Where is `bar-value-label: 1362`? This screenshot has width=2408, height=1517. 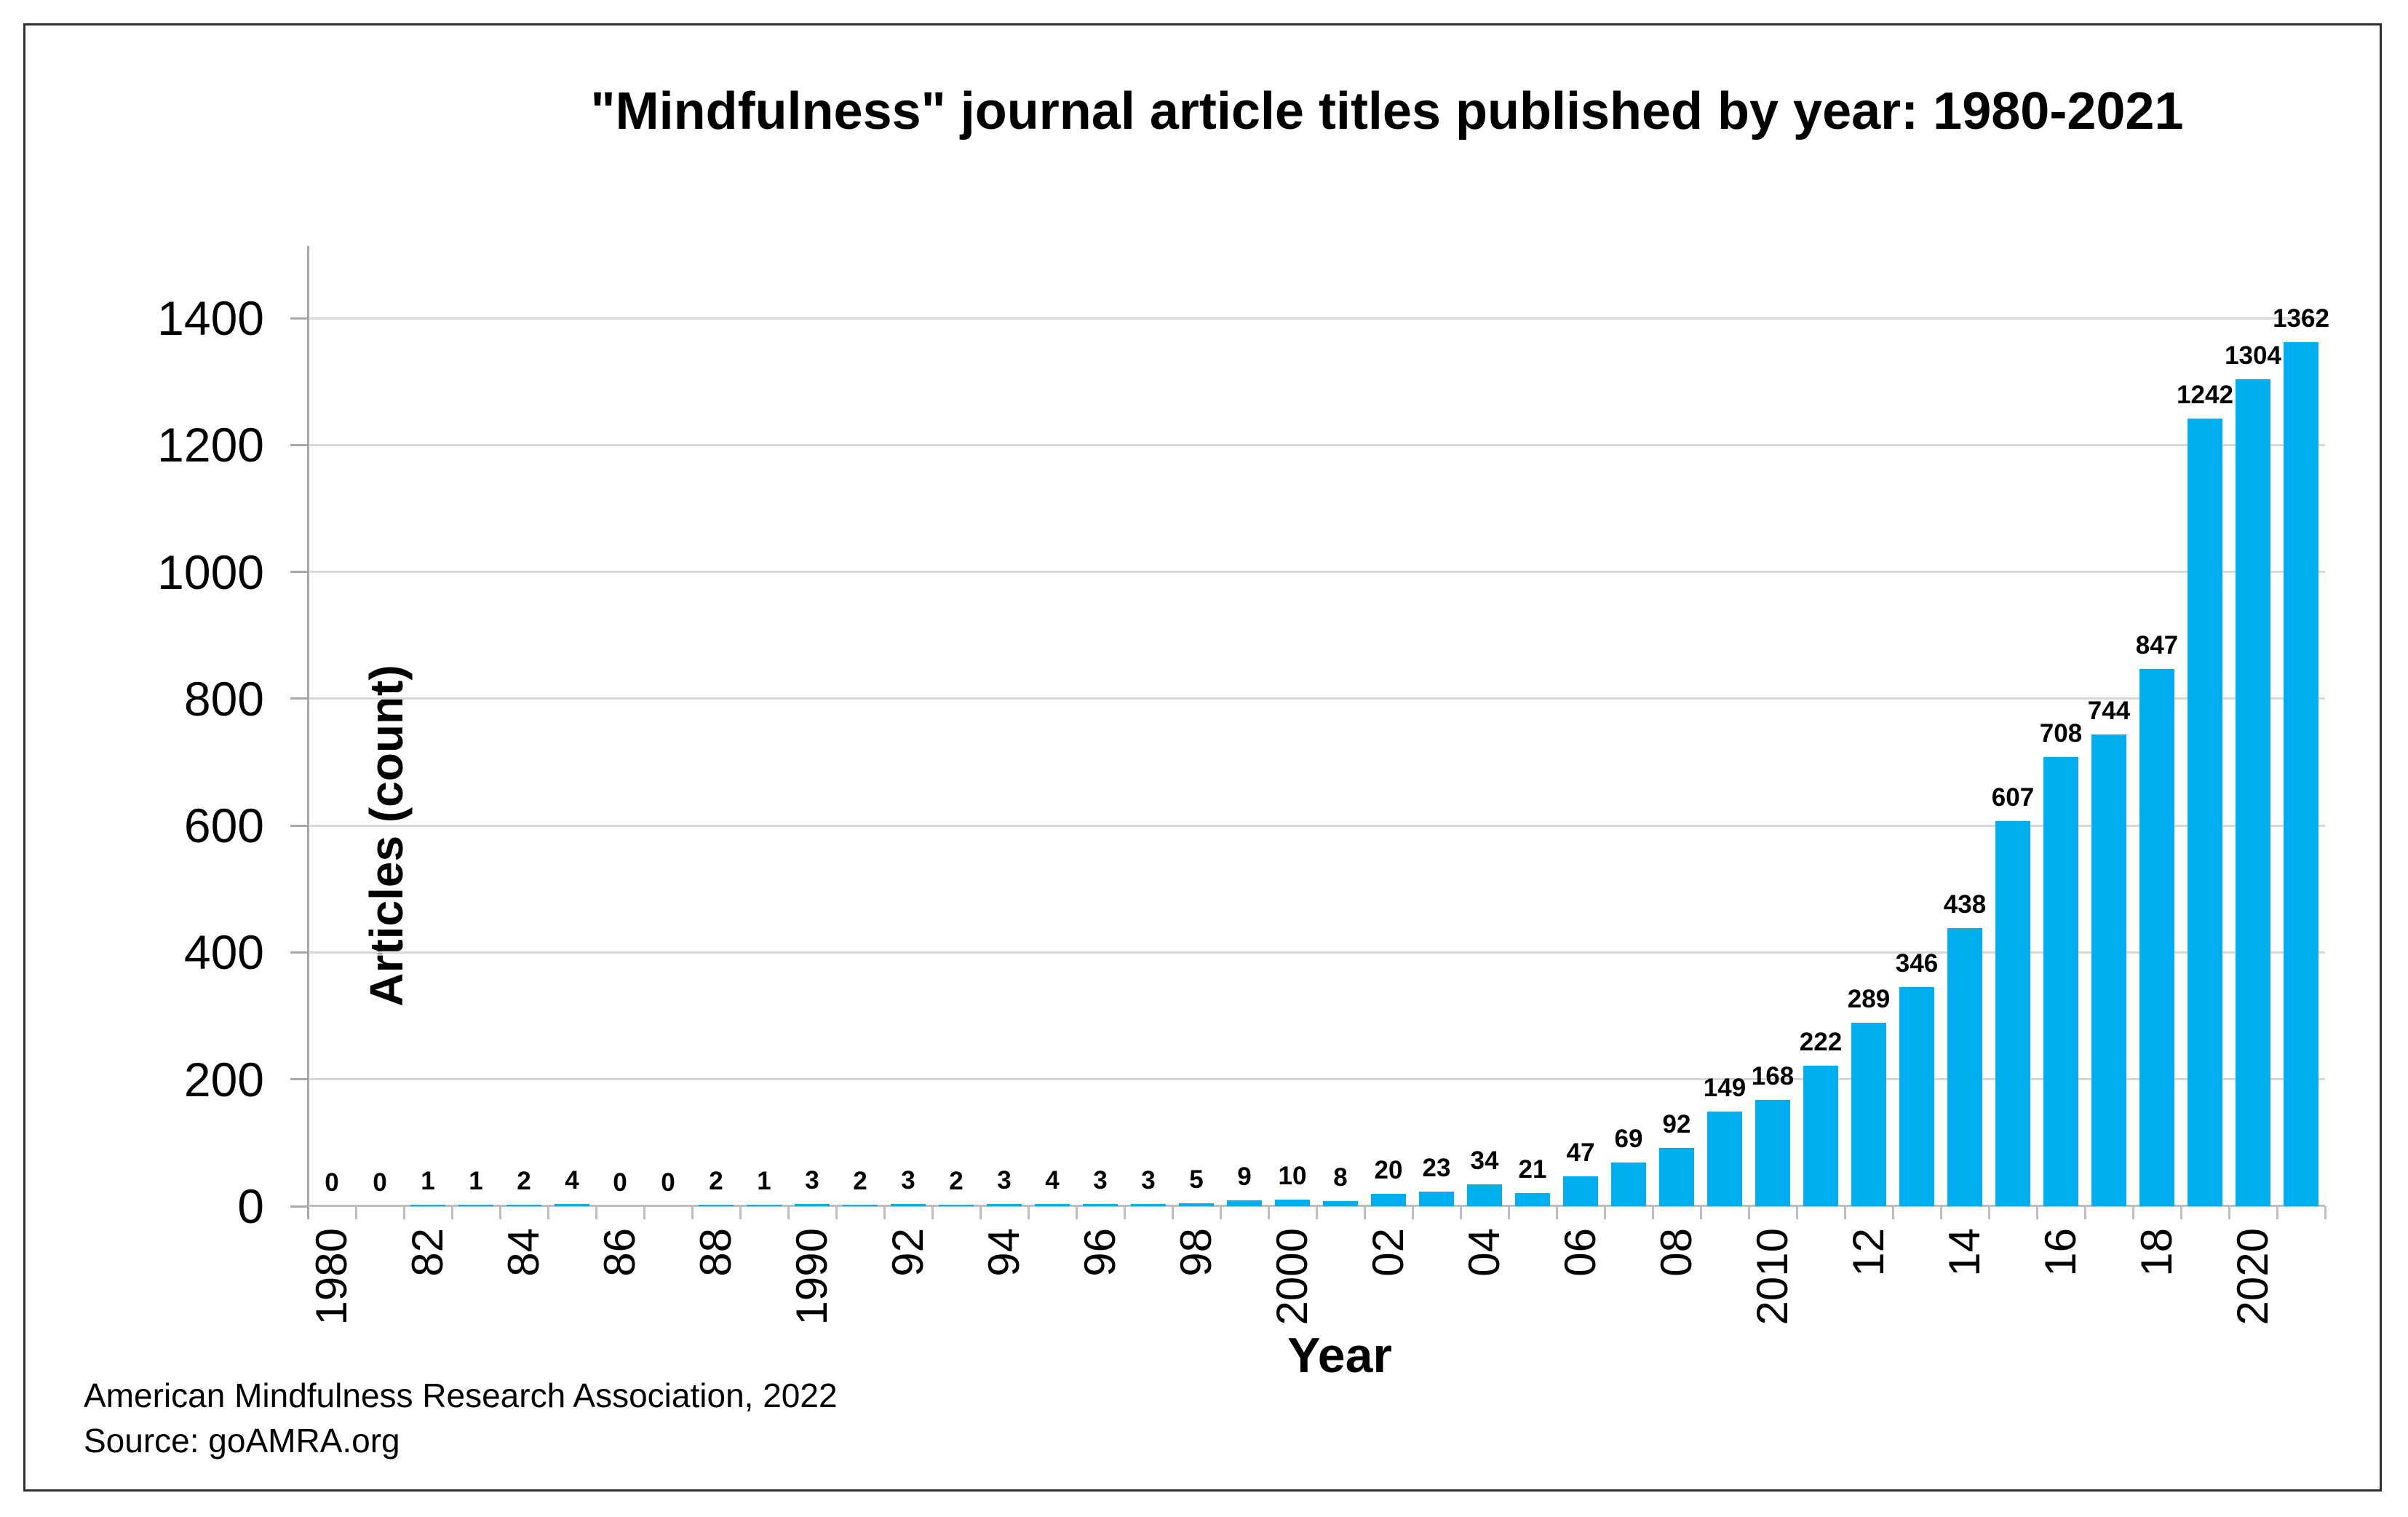 bar-value-label: 1362 is located at coordinates (2301, 319).